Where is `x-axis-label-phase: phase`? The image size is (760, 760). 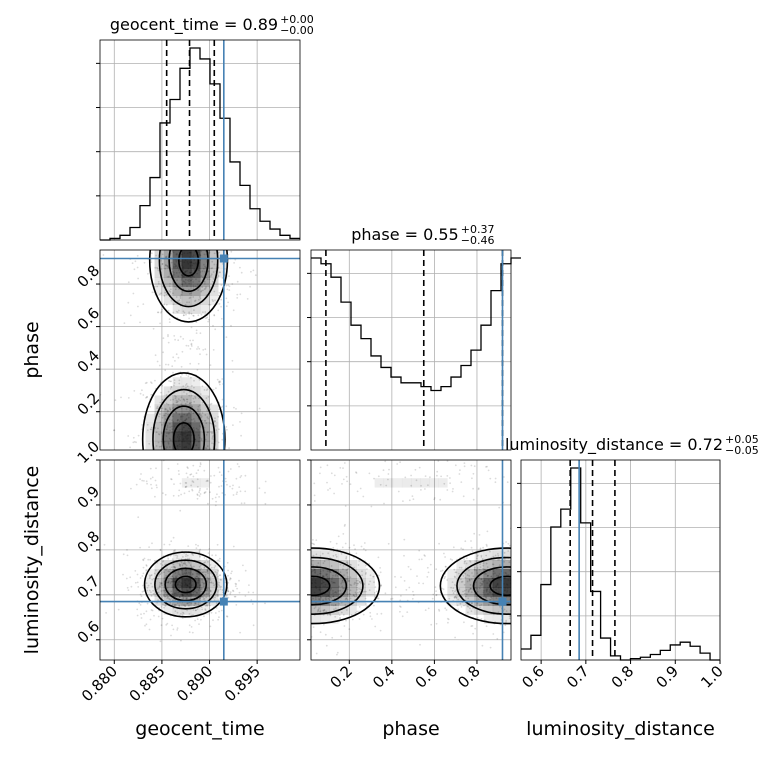 x-axis-label-phase: phase is located at coordinates (410, 729).